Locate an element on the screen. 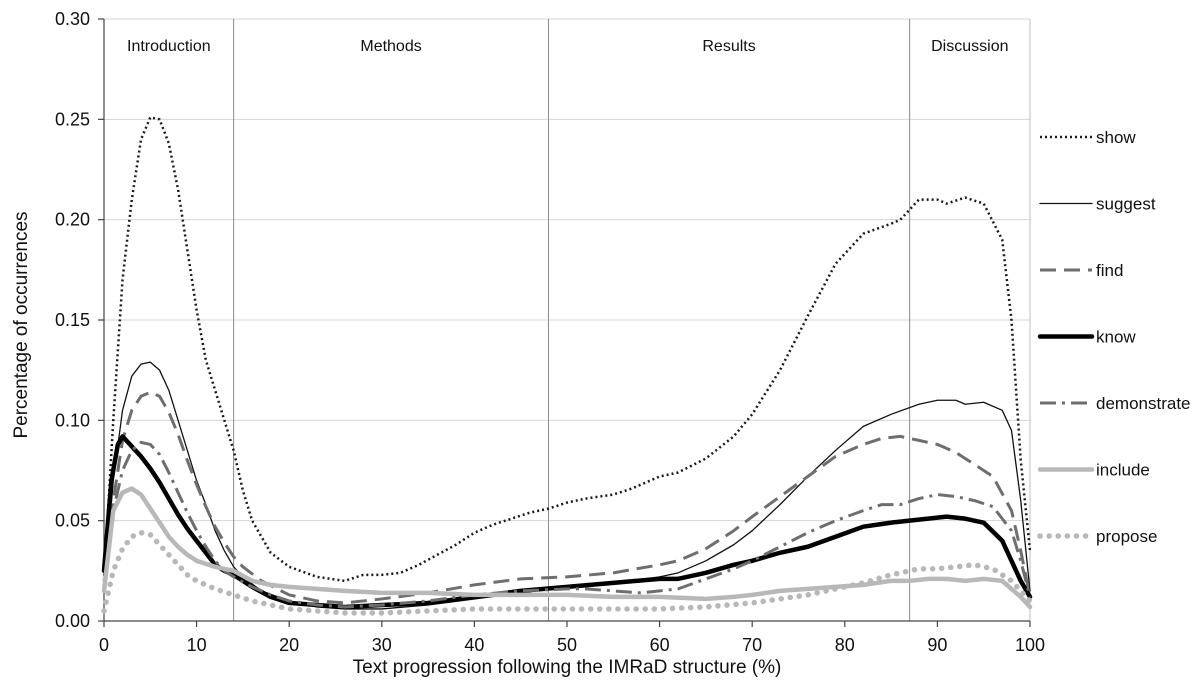  y-tick-label-1: 0.05 is located at coordinates (72, 521).